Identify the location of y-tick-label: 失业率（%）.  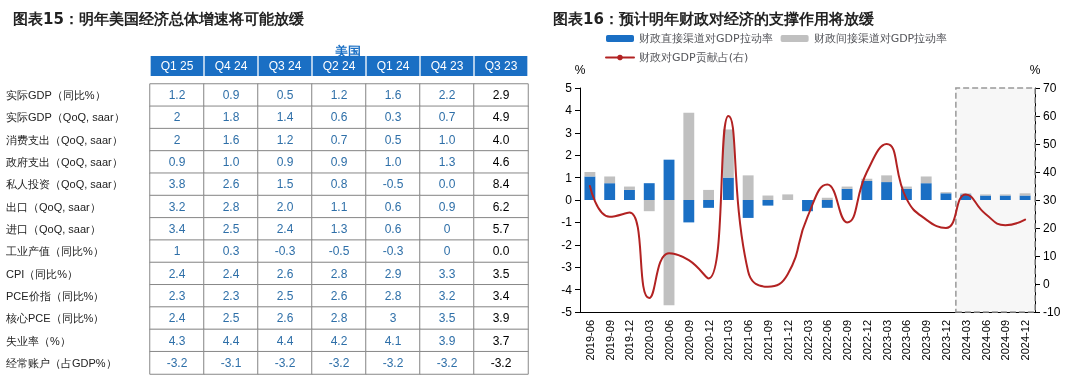
(38, 340).